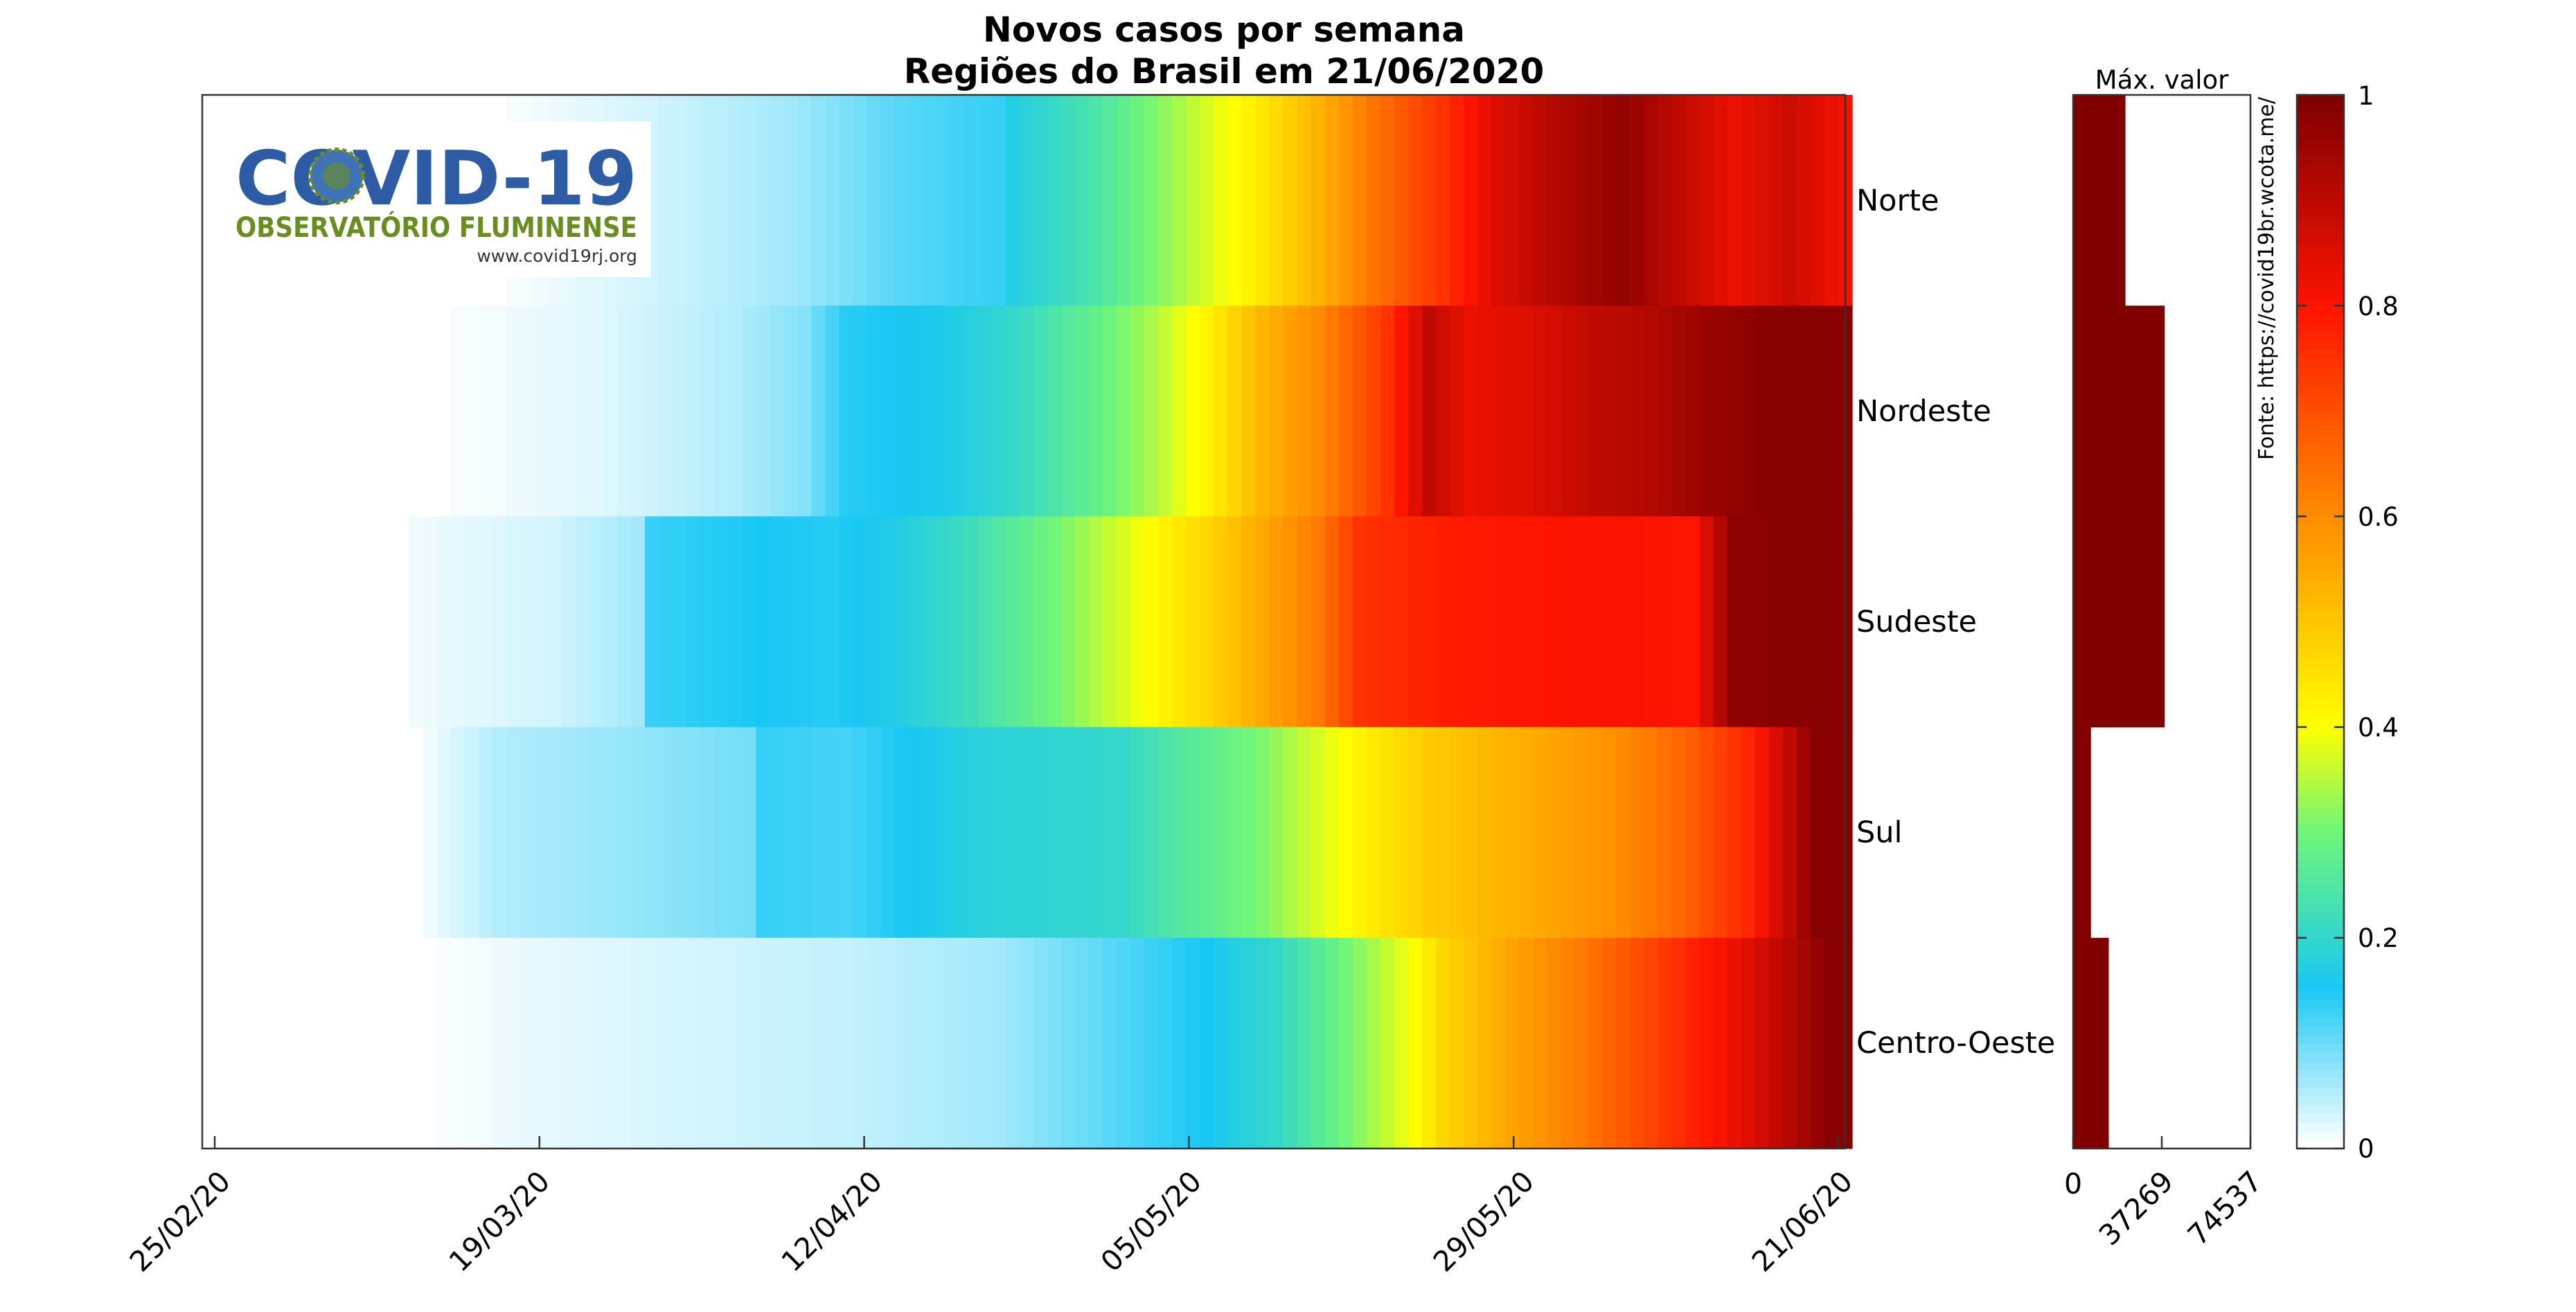 The height and width of the screenshot is (1312, 2576). Describe the element at coordinates (2378, 938) in the screenshot. I see `colorbar-tick-label: 0.2` at that location.